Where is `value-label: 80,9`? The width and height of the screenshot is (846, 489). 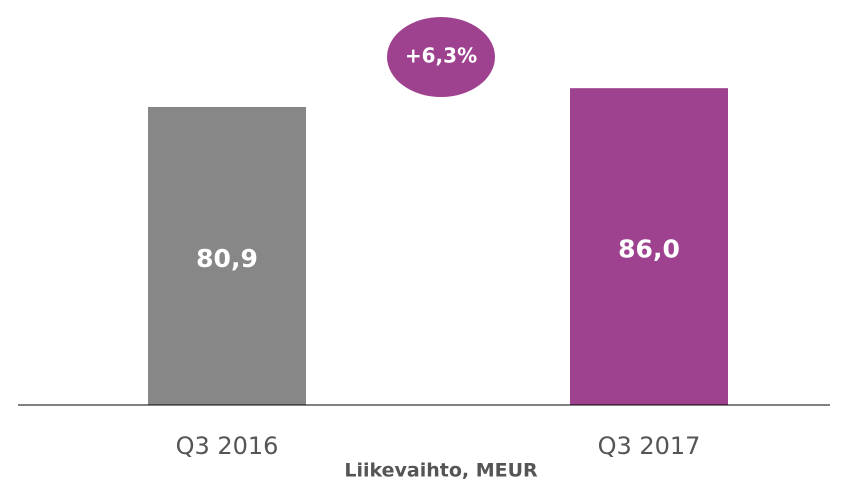
value-label: 80,9 is located at coordinates (227, 258).